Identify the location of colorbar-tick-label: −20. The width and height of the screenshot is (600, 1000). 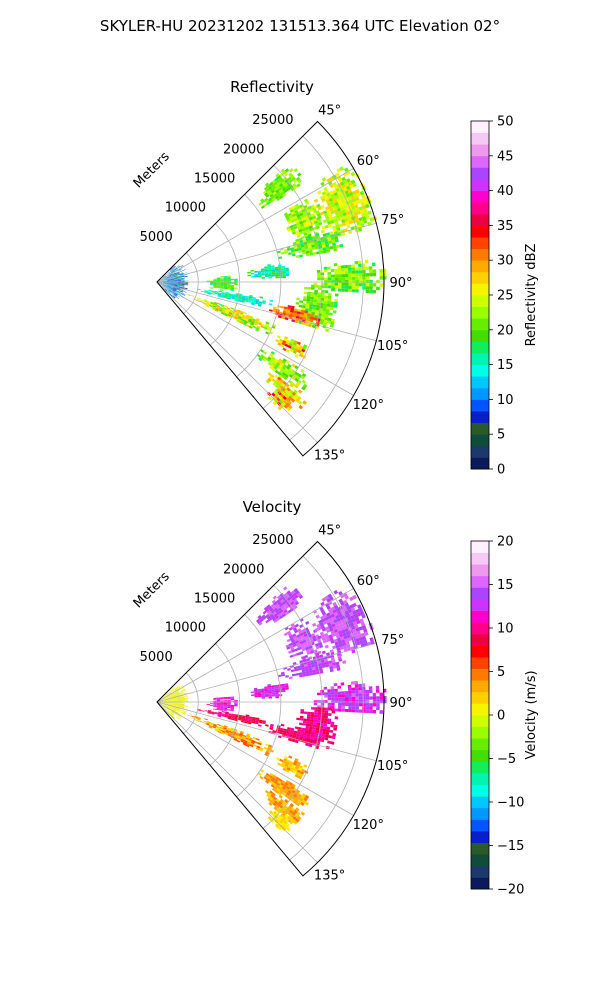
(510, 890).